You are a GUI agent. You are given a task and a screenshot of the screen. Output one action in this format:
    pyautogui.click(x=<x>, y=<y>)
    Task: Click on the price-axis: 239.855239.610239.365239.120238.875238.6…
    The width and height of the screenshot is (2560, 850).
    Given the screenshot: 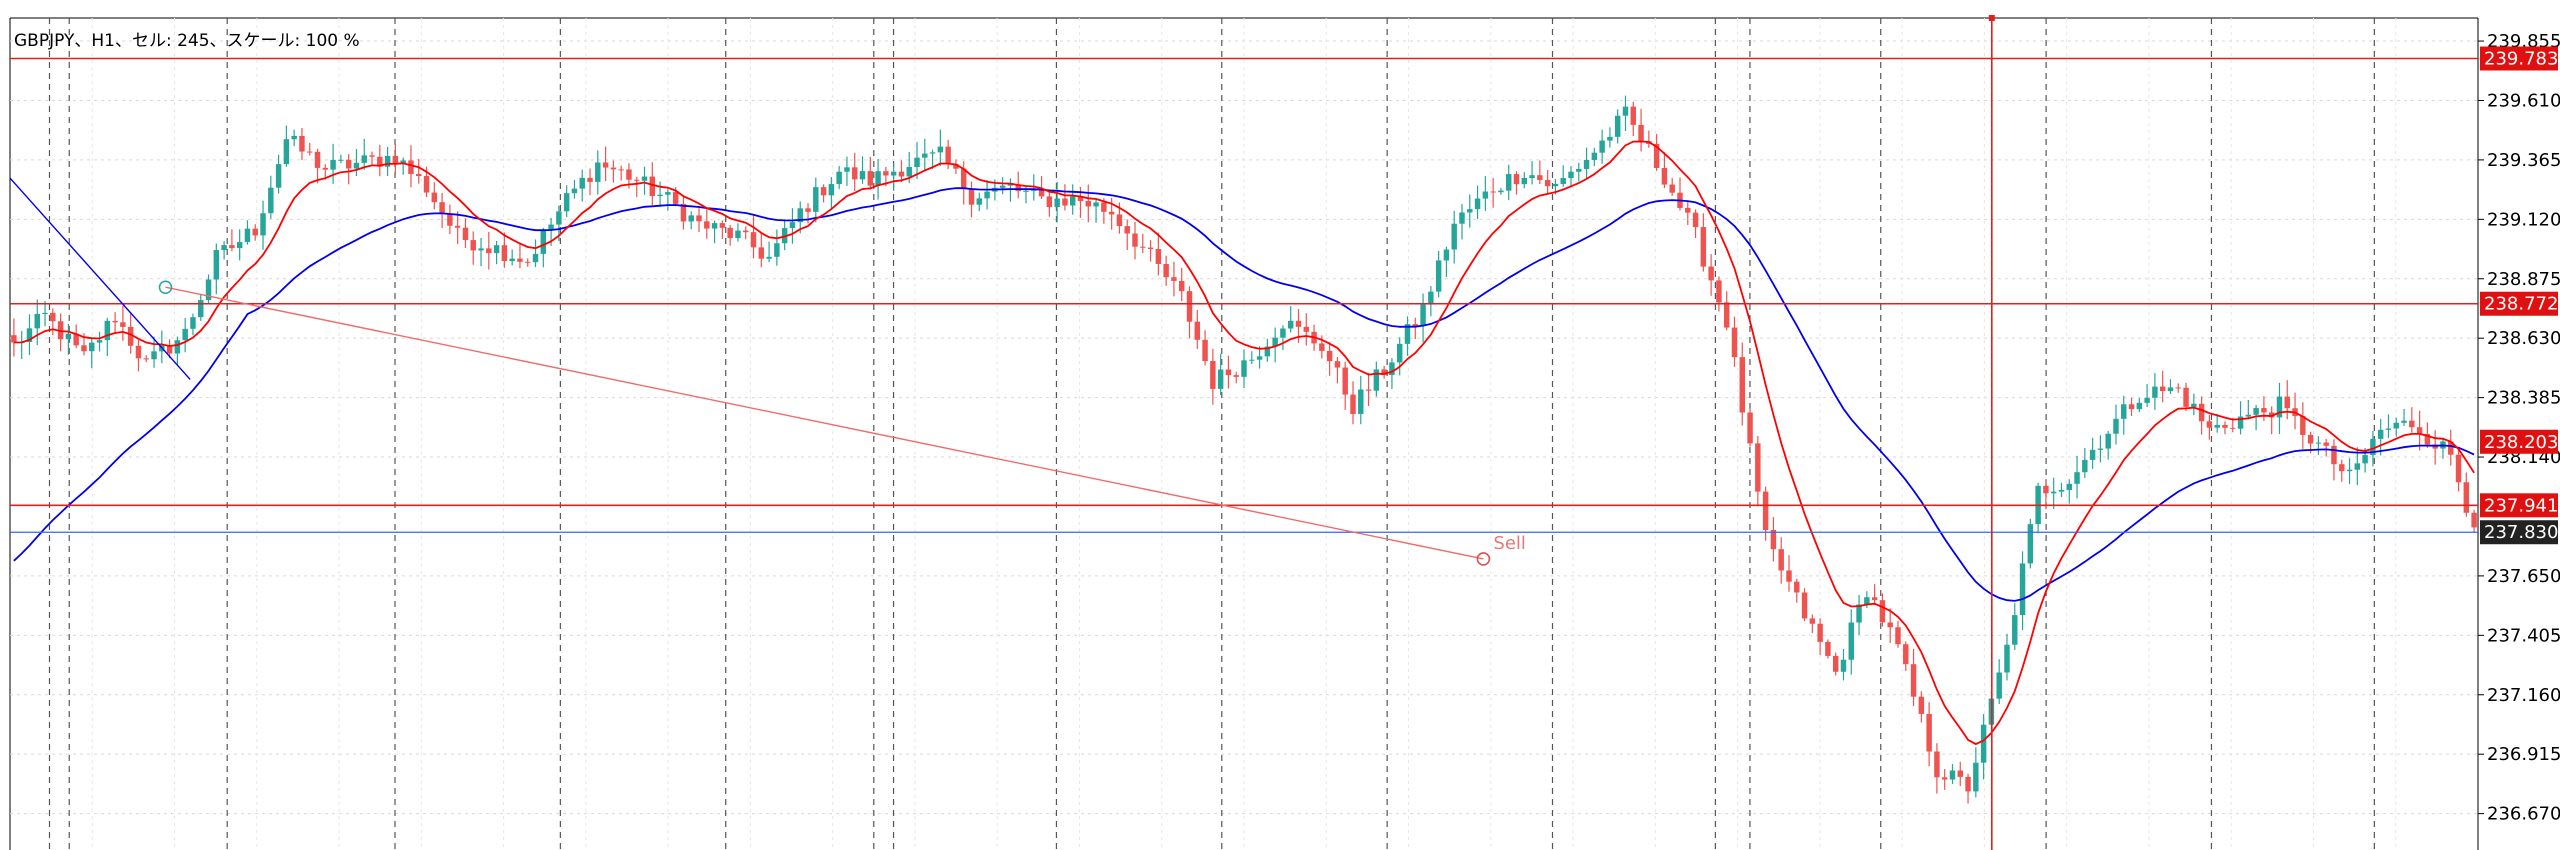 What is the action you would take?
    pyautogui.click(x=2519, y=428)
    